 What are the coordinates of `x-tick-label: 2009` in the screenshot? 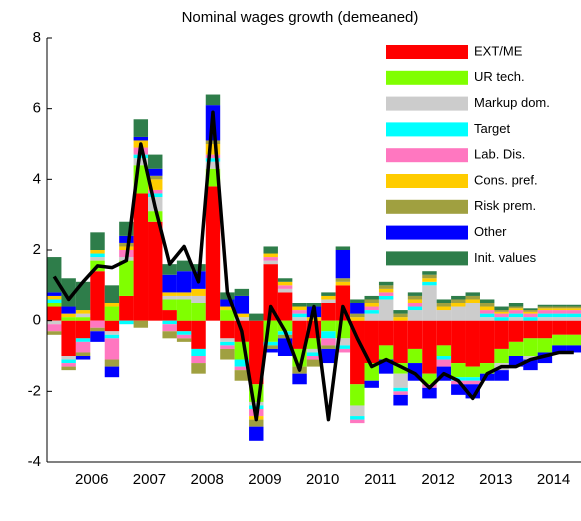 It's located at (264, 479).